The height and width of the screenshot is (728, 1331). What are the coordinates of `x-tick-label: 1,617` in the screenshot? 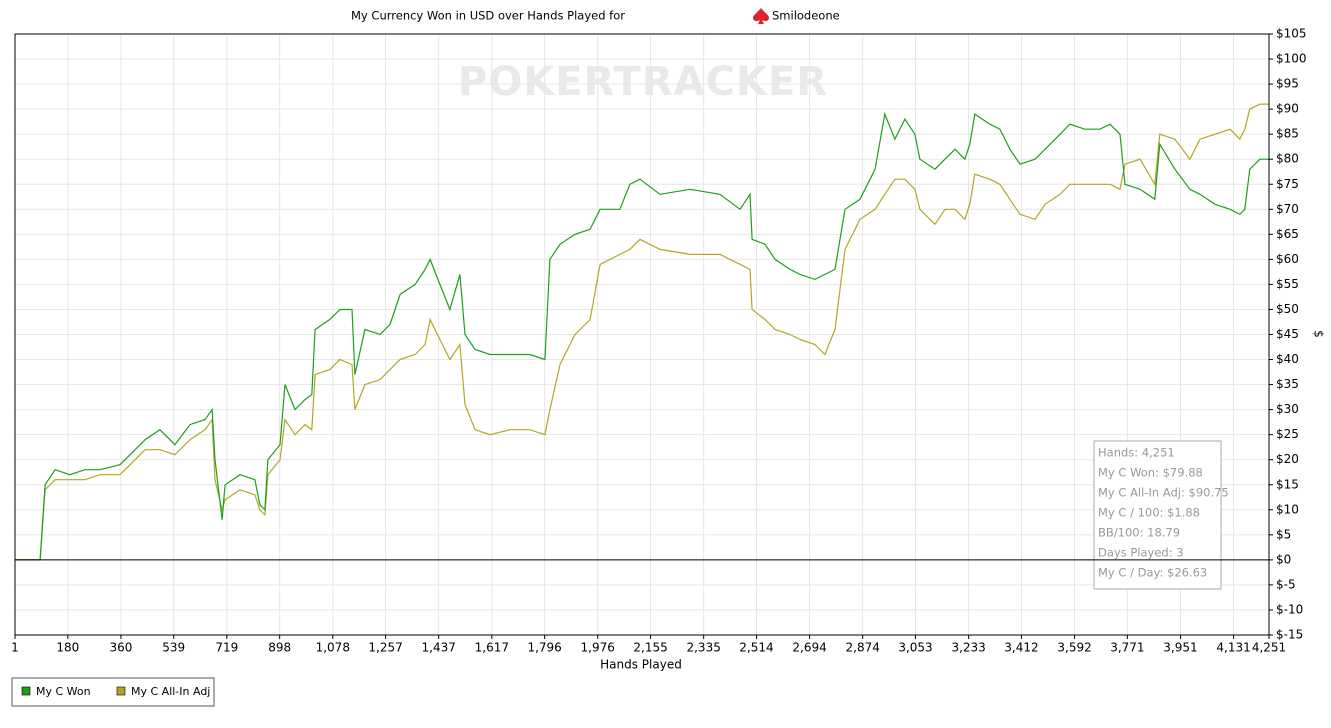 It's located at (492, 648).